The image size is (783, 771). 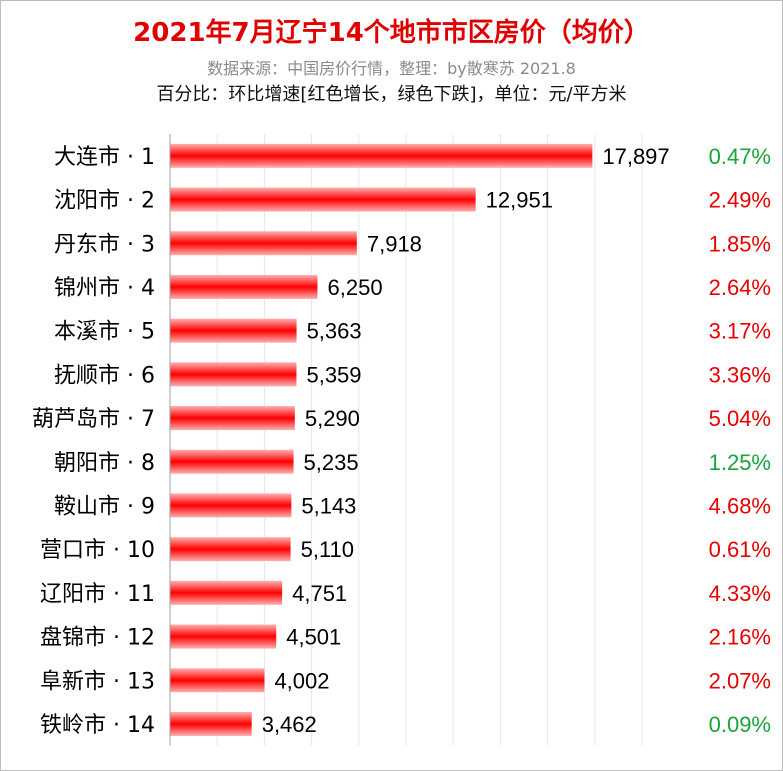 I want to click on change-label: 3.36%, so click(x=740, y=374).